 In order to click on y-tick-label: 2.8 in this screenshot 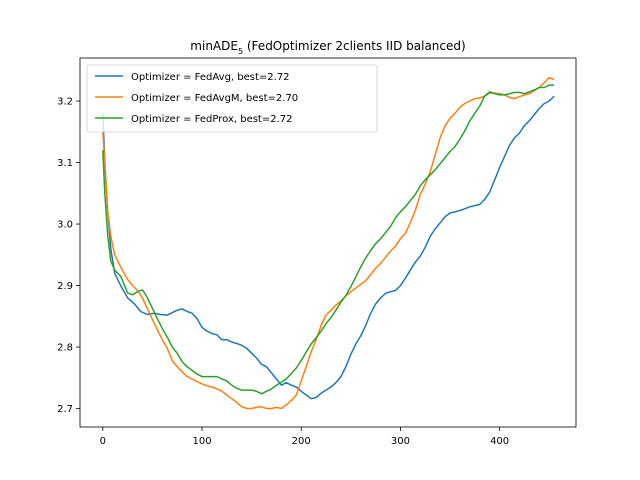, I will do `click(65, 348)`.